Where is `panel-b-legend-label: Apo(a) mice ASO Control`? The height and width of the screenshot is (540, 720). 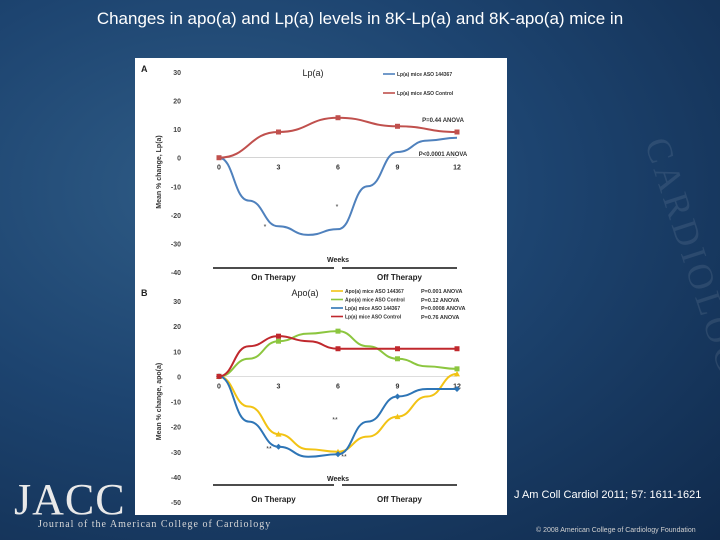 panel-b-legend-label: Apo(a) mice ASO Control is located at coordinates (375, 301).